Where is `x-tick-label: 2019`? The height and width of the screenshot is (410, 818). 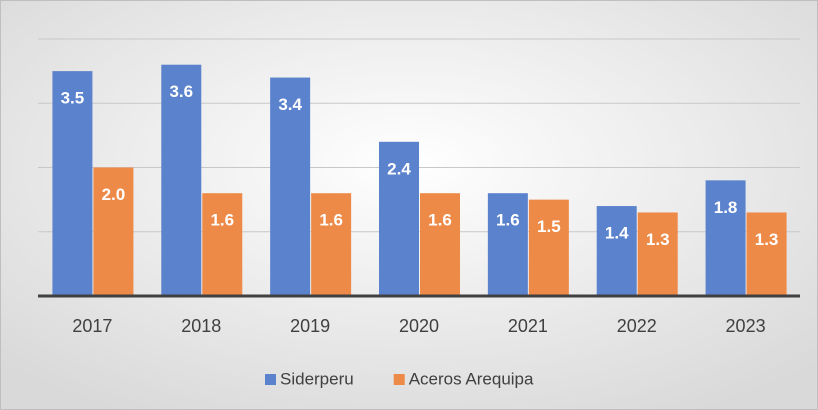 x-tick-label: 2019 is located at coordinates (310, 326).